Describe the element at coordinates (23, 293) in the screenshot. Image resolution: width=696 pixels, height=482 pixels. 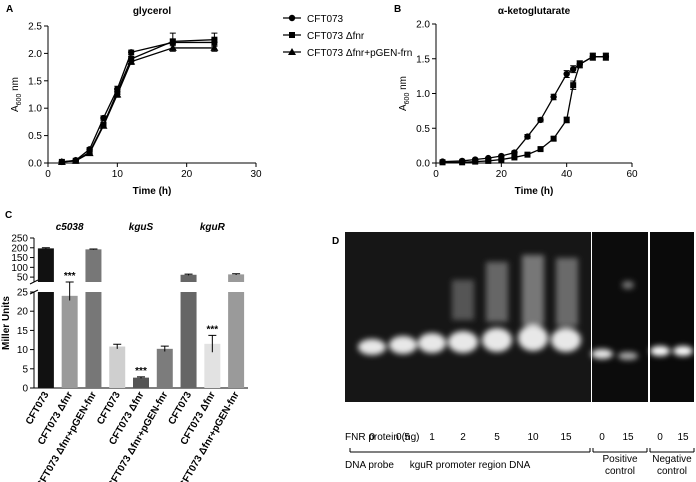
I see `y-tick-label: 25` at that location.